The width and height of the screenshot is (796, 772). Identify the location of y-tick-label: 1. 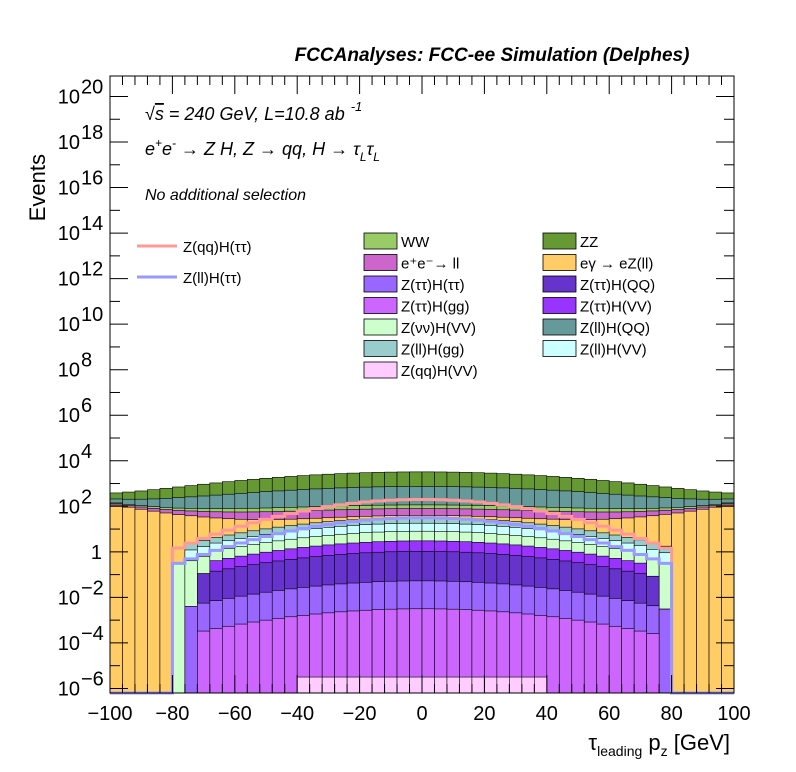
(96, 553).